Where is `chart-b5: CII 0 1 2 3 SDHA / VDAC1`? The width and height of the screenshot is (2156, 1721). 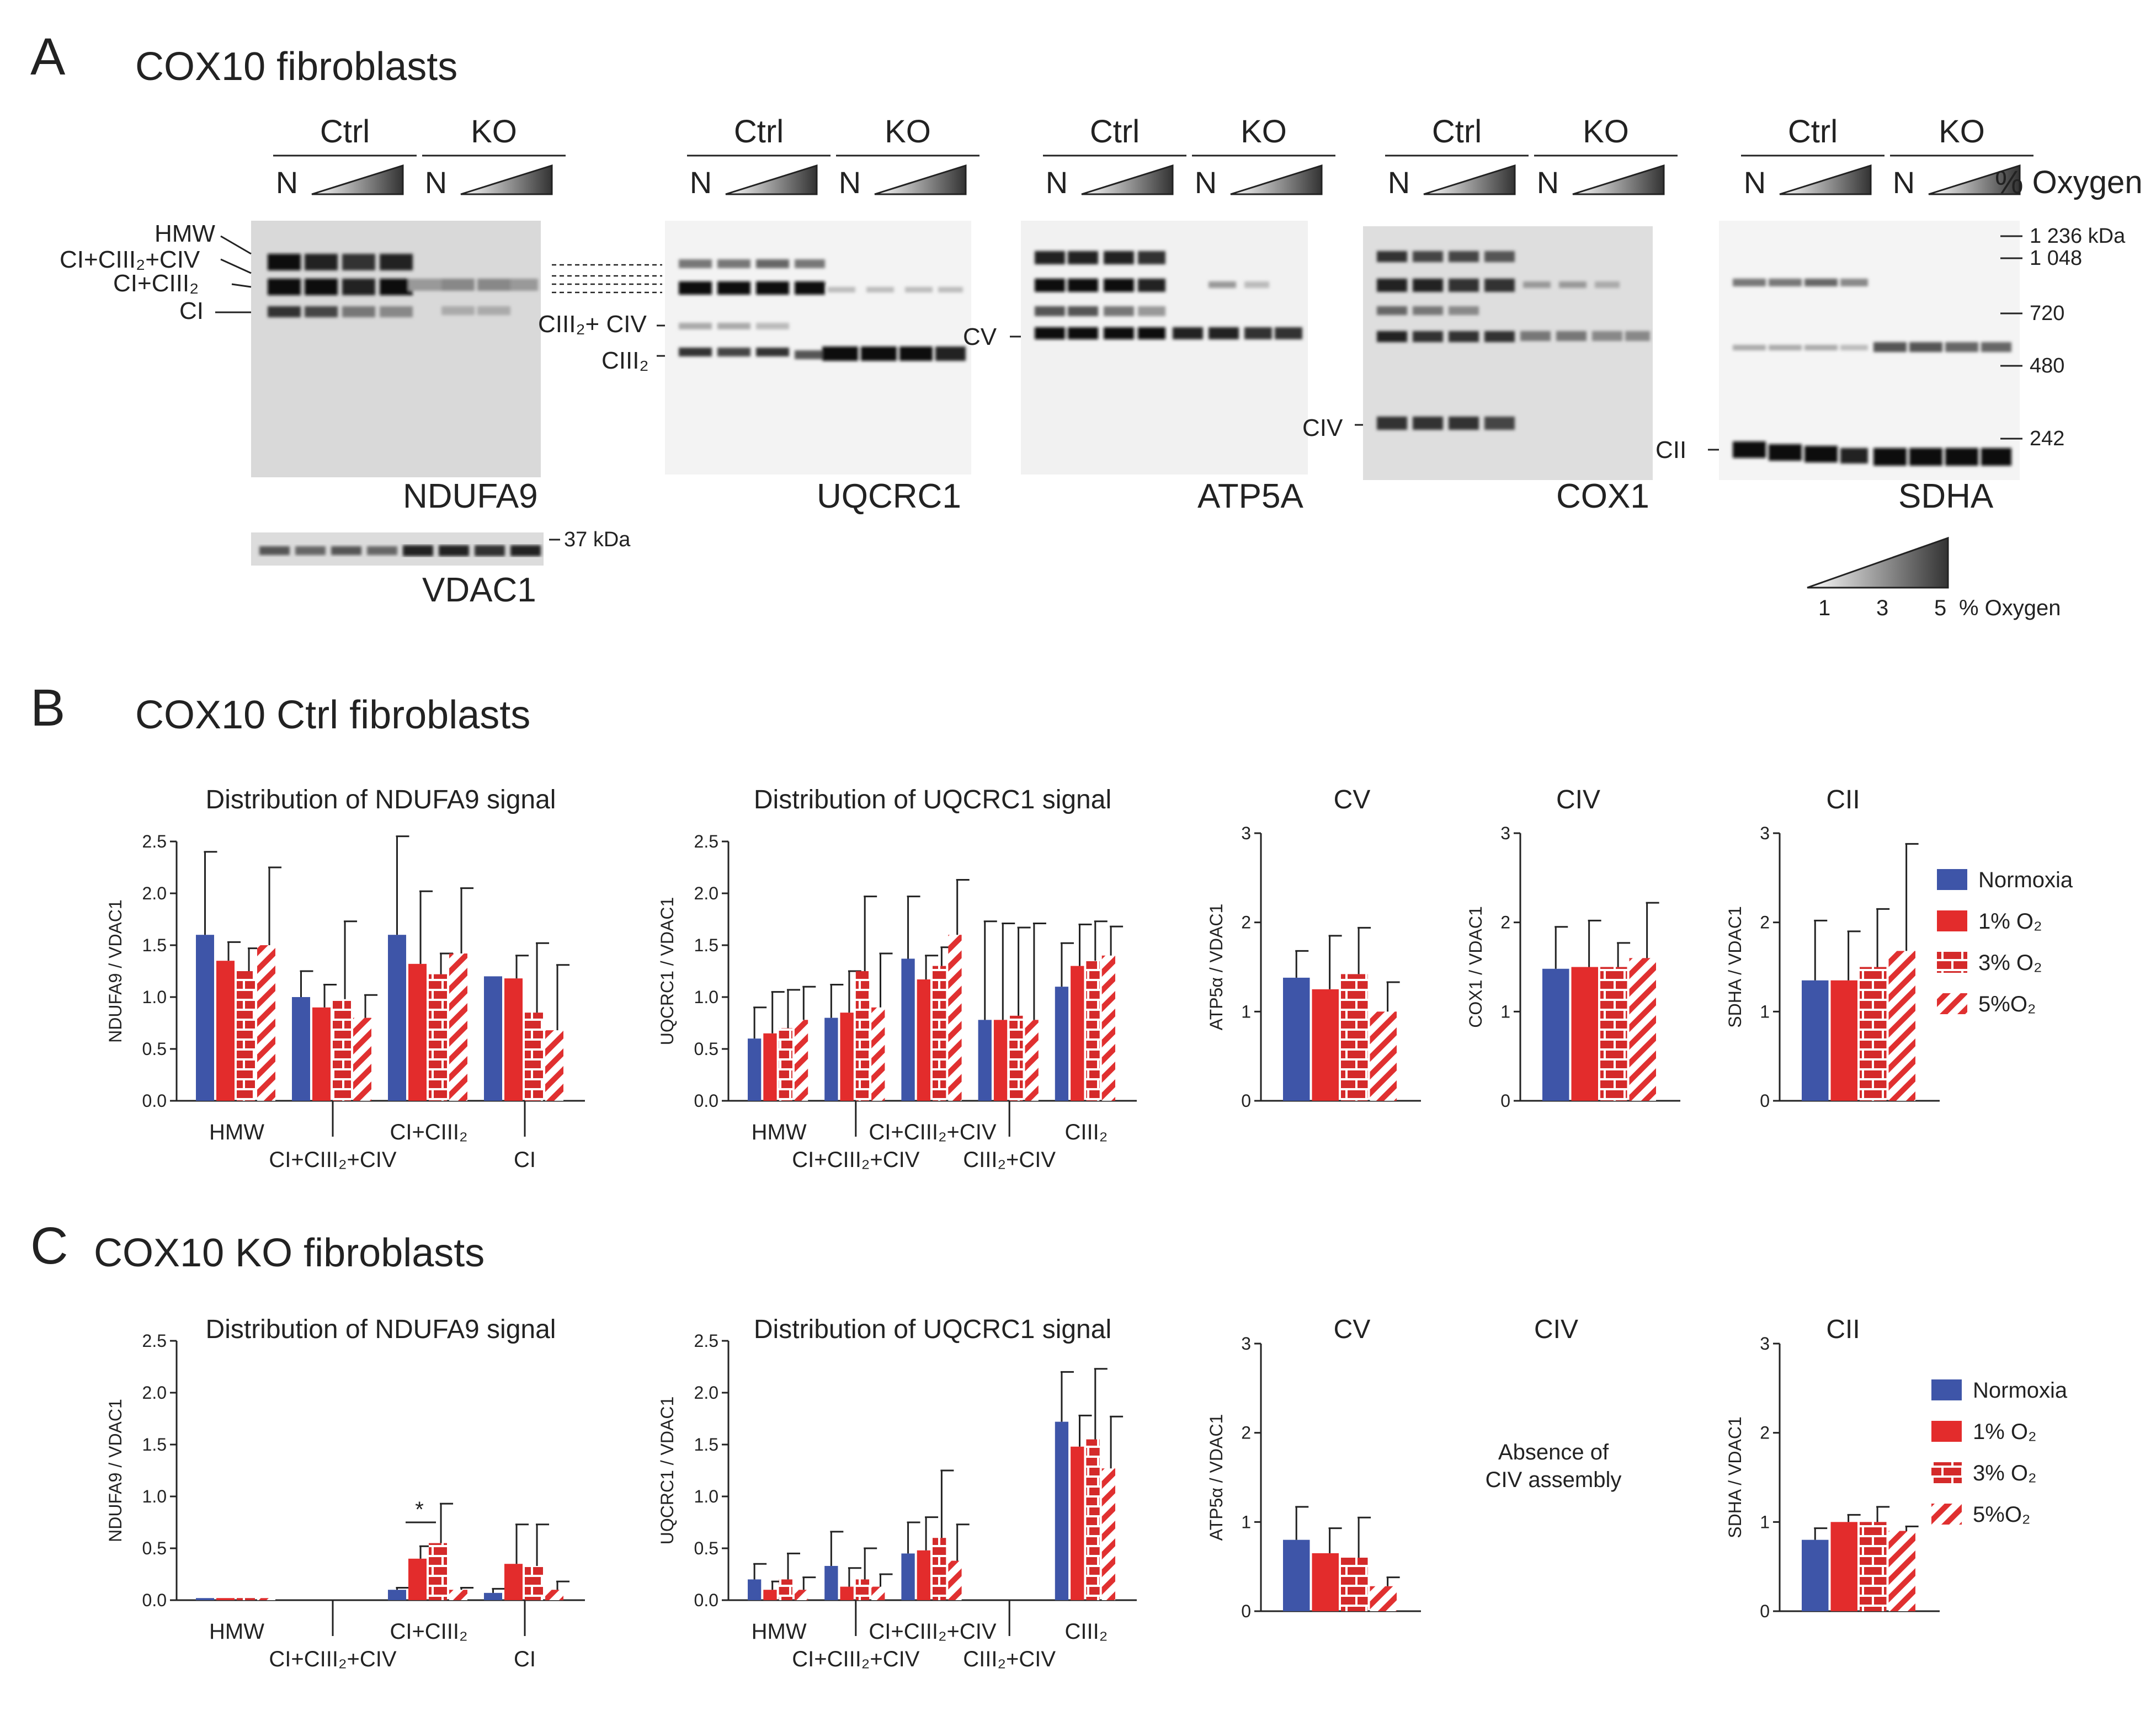
chart-b5: CII 0 1 2 3 SDHA / VDAC1 is located at coordinates (1832, 948).